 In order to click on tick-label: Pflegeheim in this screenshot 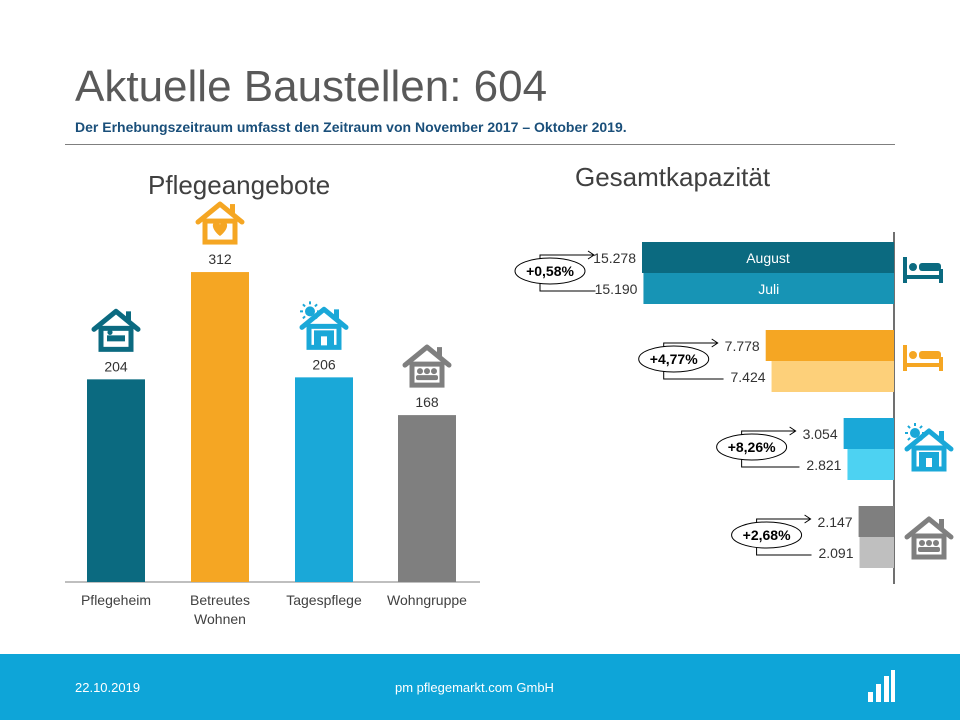, I will do `click(116, 600)`.